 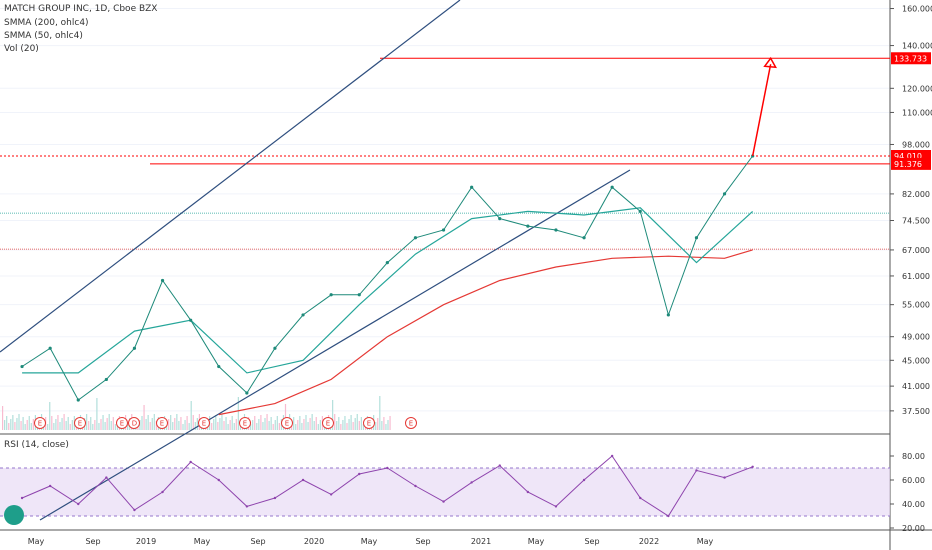 What do you see at coordinates (649, 541) in the screenshot?
I see `x-tick-label: 2022` at bounding box center [649, 541].